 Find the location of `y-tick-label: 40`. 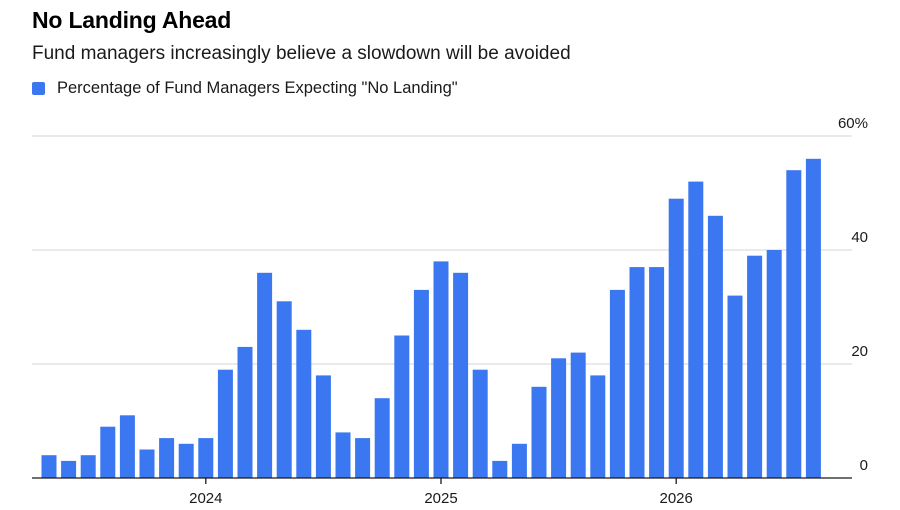

y-tick-label: 40 is located at coordinates (859, 237).